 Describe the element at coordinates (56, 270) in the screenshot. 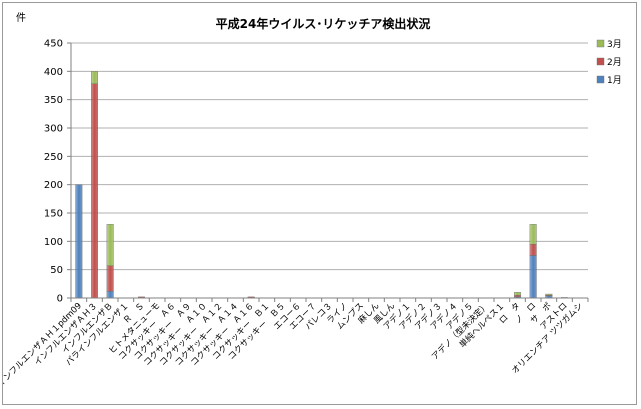

I see `y-tick-label: 50` at that location.